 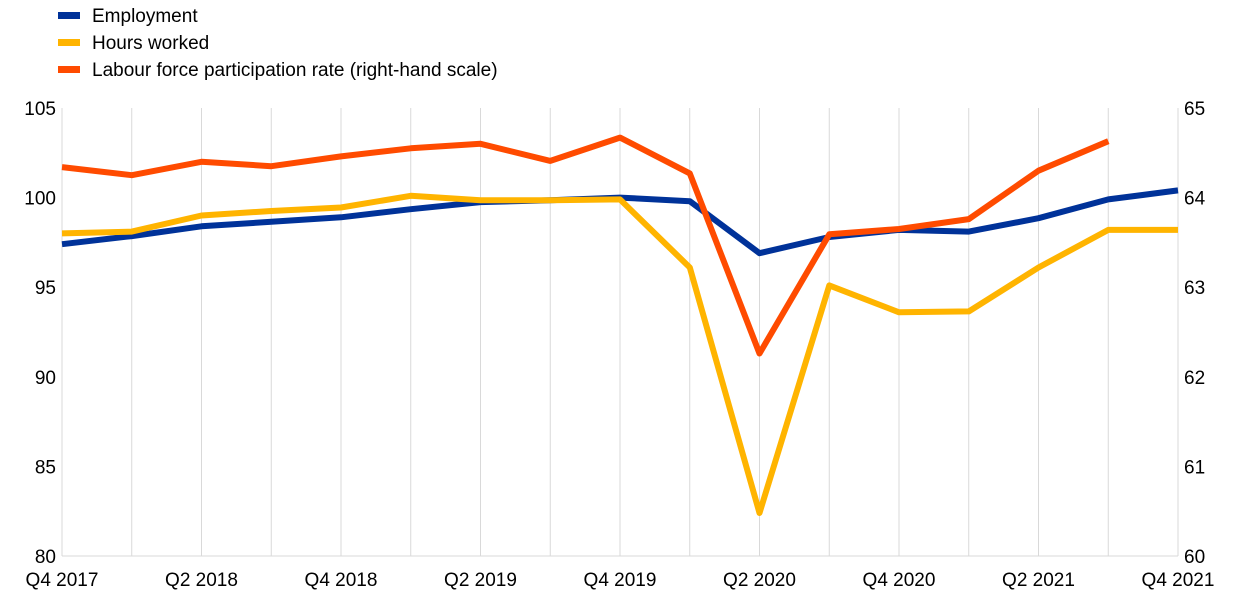 I want to click on x-tick-label: Q4 2017, so click(x=62, y=580).